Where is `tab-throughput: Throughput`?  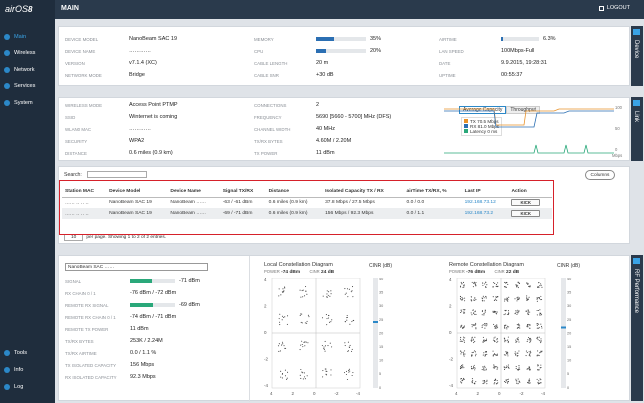 tab-throughput: Throughput is located at coordinates (523, 110).